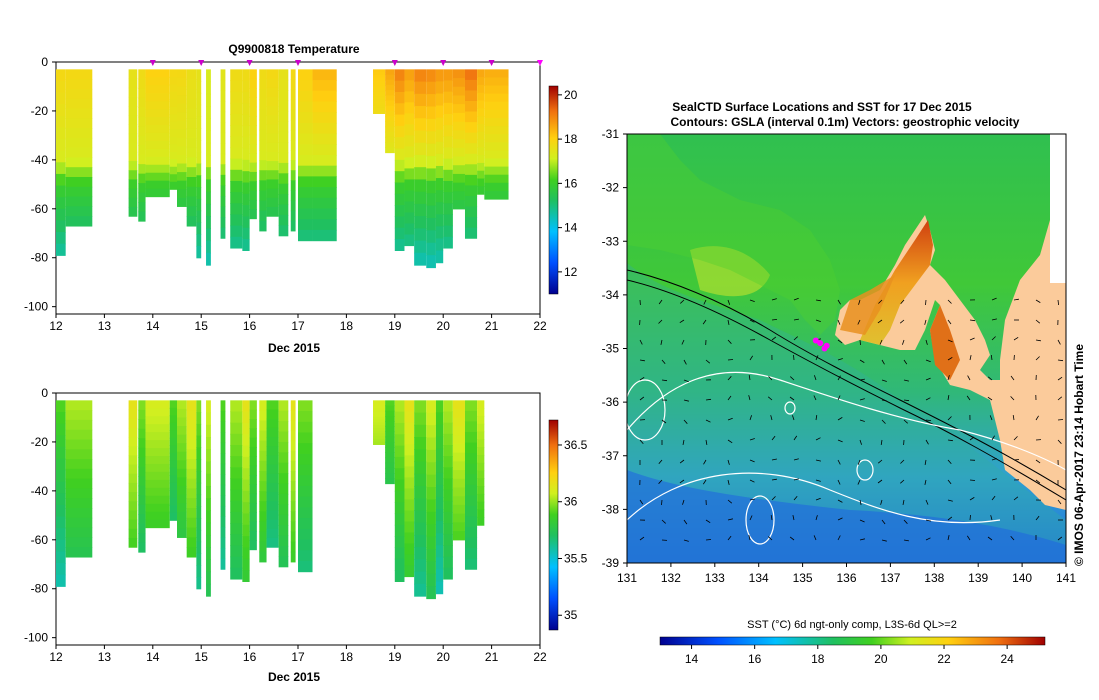  Describe the element at coordinates (978, 578) in the screenshot. I see `map-x-tick-label: 139` at that location.